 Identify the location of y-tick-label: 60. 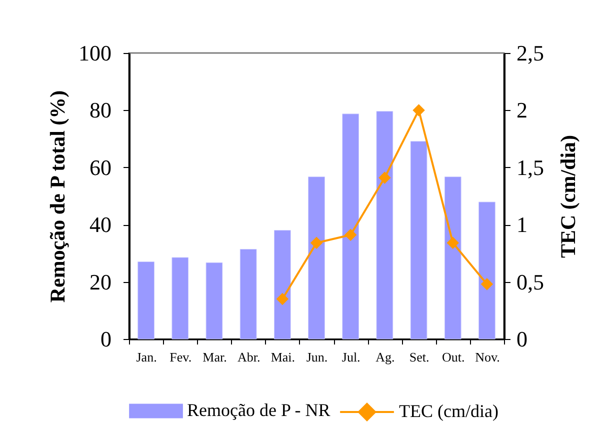
(101, 167).